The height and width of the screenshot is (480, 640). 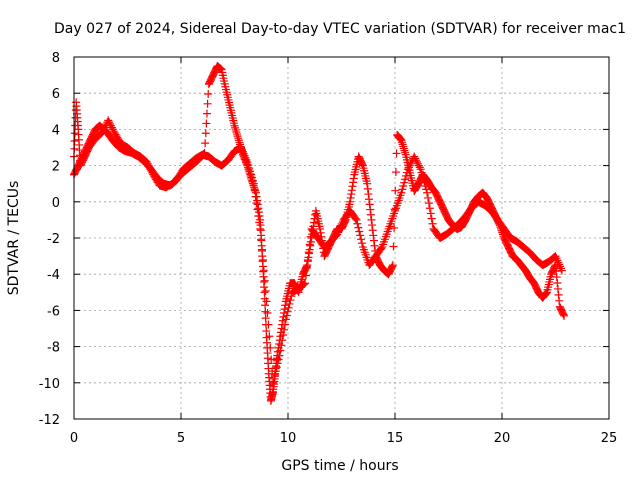 What do you see at coordinates (53, 239) in the screenshot?
I see `y-tick-label: -2` at bounding box center [53, 239].